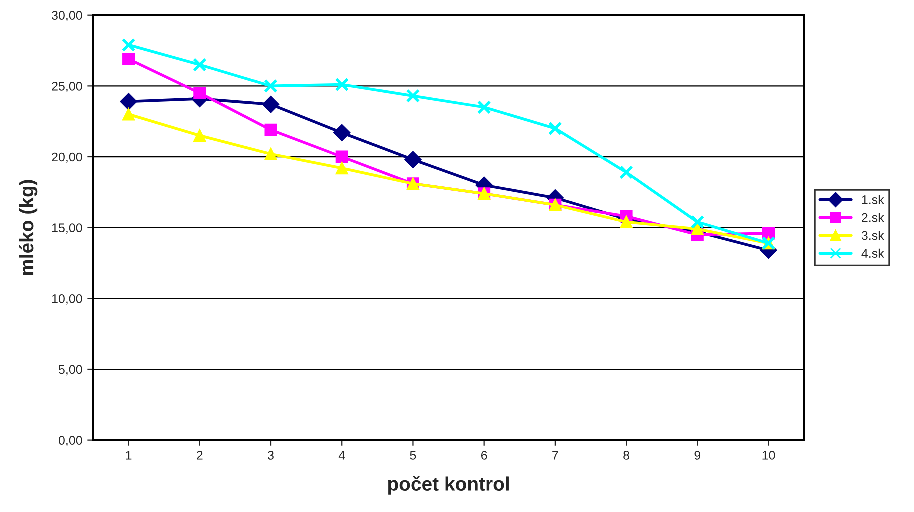 The height and width of the screenshot is (512, 914). Describe the element at coordinates (873, 199) in the screenshot. I see `legend-label: 1.sk` at that location.